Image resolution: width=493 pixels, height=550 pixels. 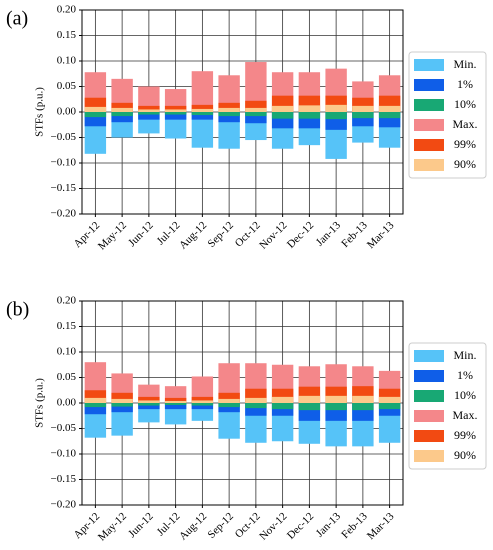 I want to click on x-tick-label: Feb-13, so click(x=354, y=234).